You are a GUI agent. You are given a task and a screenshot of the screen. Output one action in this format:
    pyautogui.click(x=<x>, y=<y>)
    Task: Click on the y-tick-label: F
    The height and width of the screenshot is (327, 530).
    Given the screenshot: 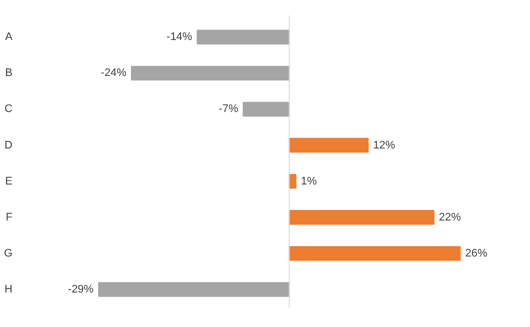 What is the action you would take?
    pyautogui.click(x=9, y=217)
    